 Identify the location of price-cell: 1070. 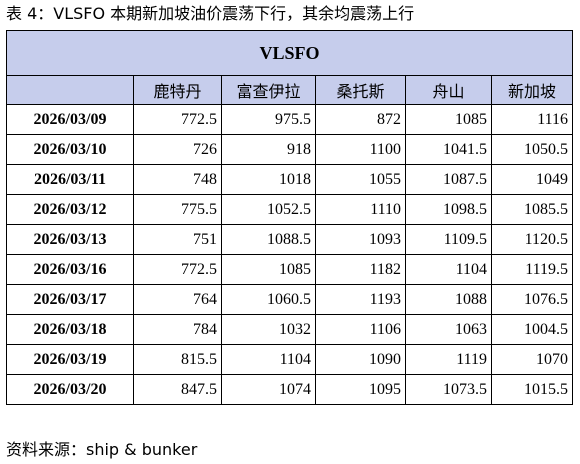
(532, 359).